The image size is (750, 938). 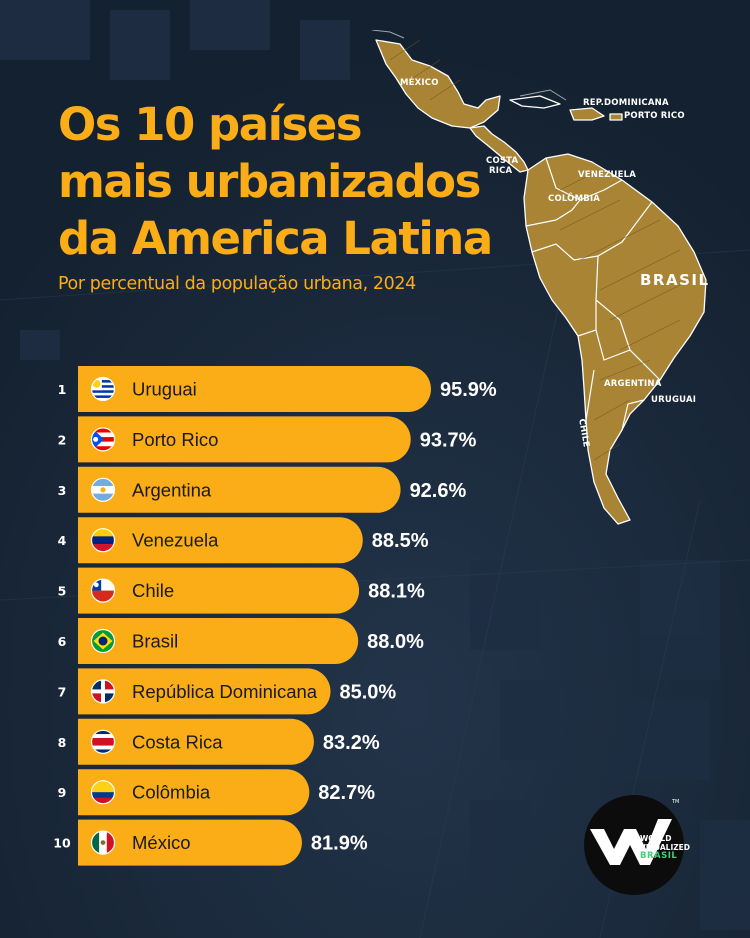 I want to click on bar-group: 1 Uruguai 95.9%, so click(x=277, y=389).